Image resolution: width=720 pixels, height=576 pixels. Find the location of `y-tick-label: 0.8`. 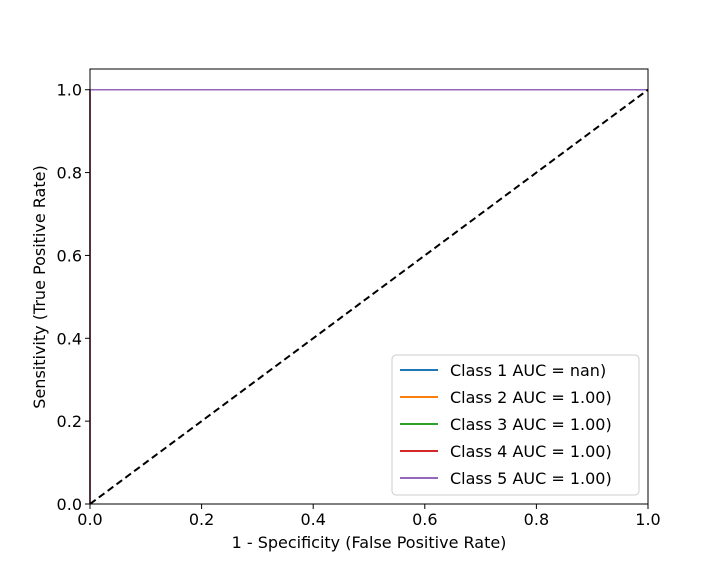

y-tick-label: 0.8 is located at coordinates (69, 173).